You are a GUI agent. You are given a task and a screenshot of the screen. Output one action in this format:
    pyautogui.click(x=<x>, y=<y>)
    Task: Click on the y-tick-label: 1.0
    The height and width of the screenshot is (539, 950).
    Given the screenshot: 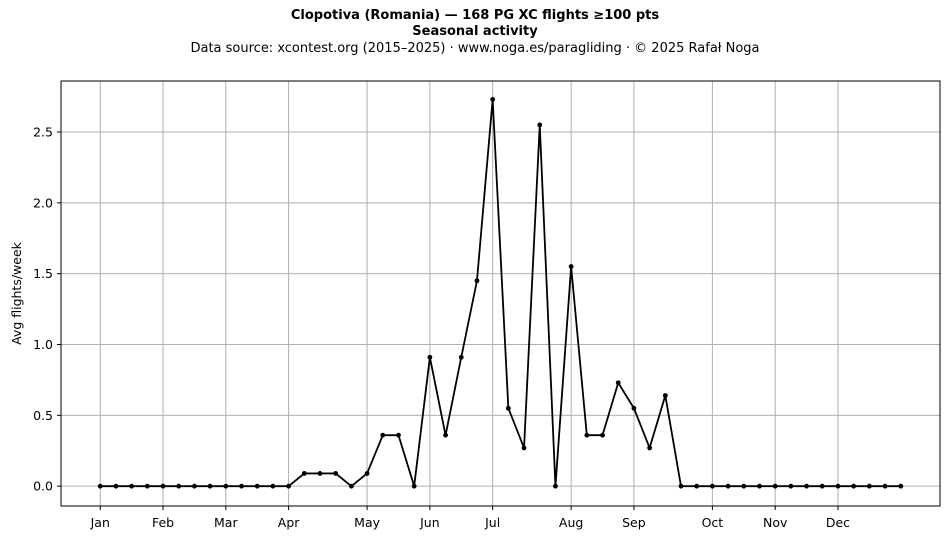 What is the action you would take?
    pyautogui.click(x=43, y=344)
    